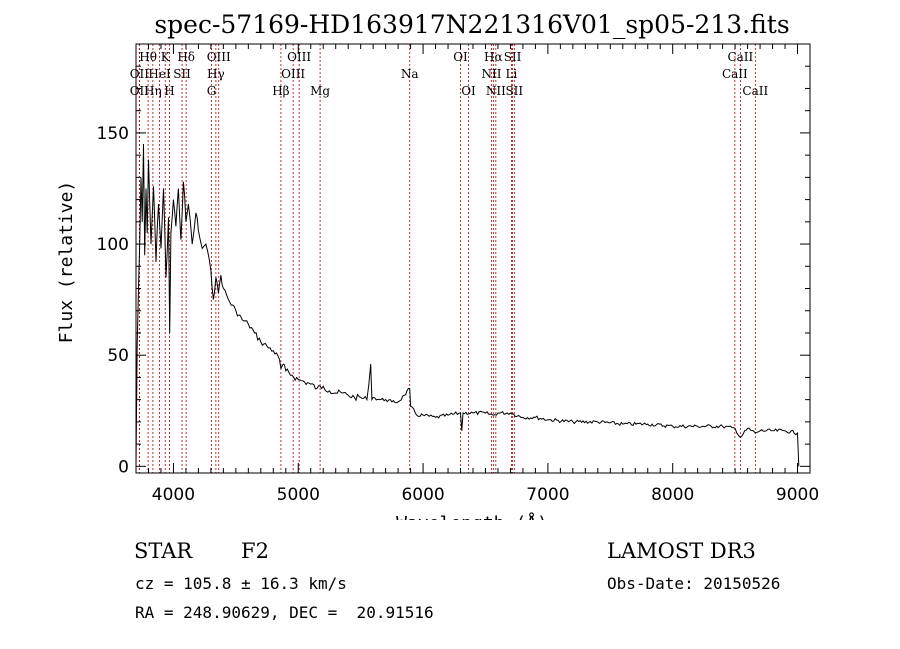 Image resolution: width=900 pixels, height=649 pixels. What do you see at coordinates (491, 74) in the screenshot?
I see `line-label-19: NII` at bounding box center [491, 74].